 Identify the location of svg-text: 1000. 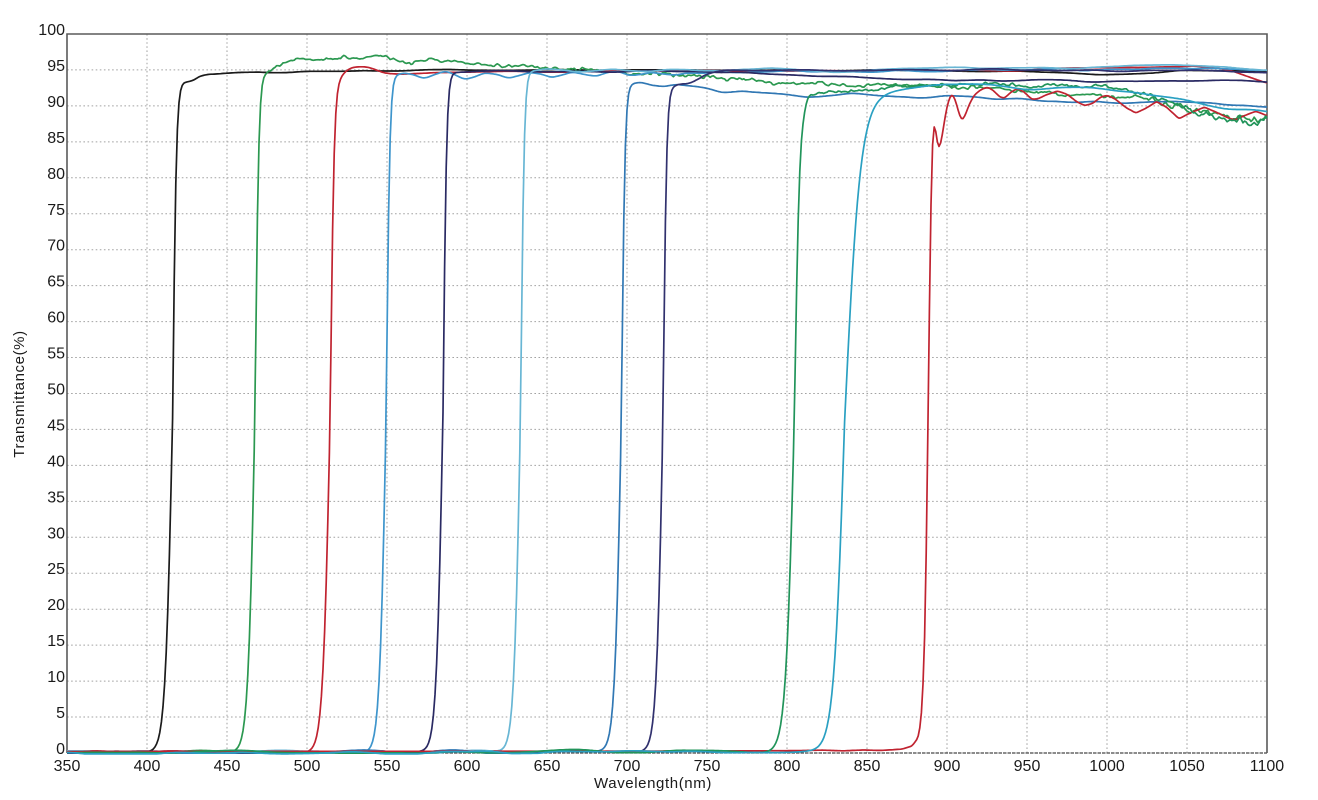
(1107, 766).